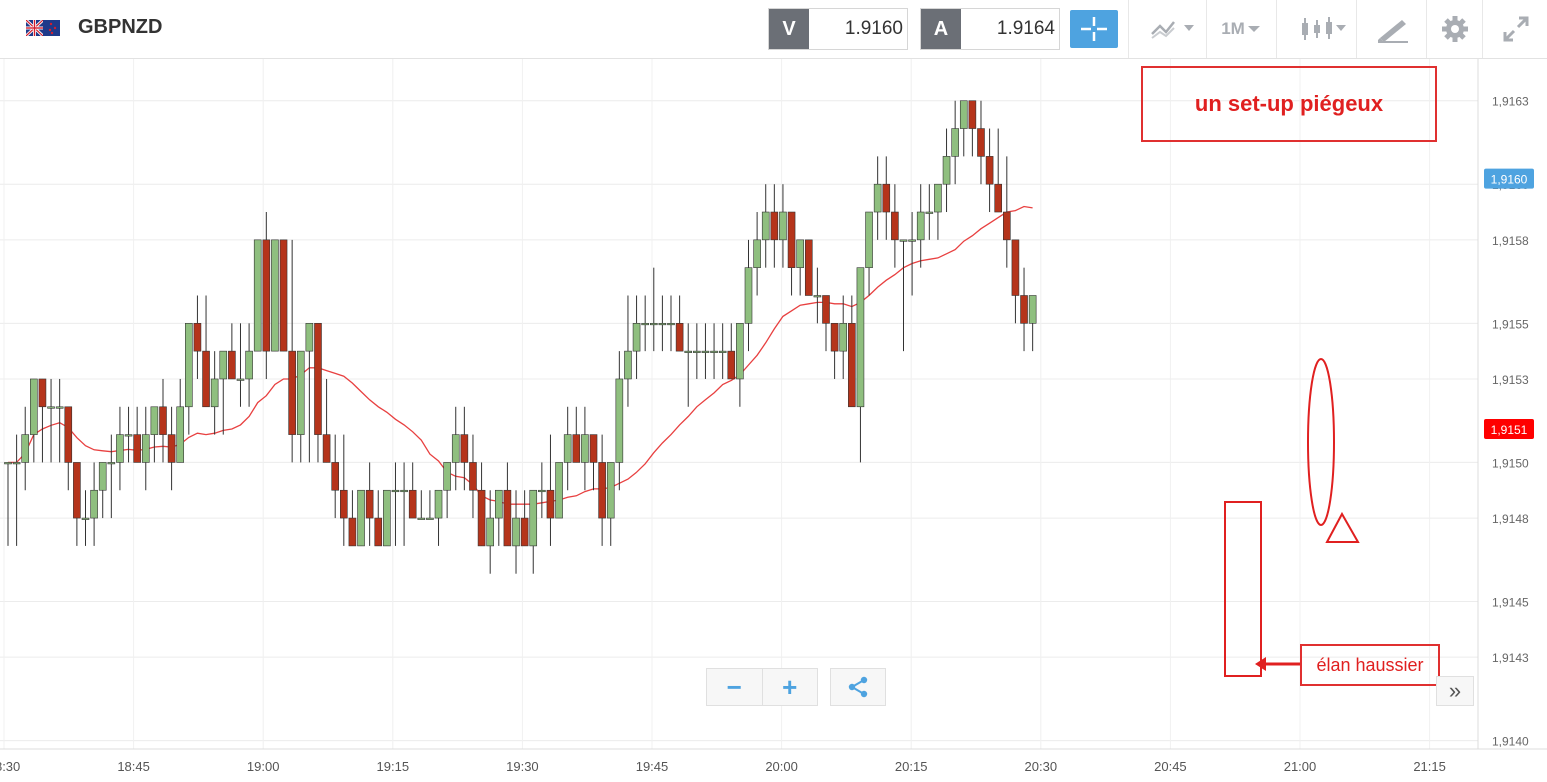 Image resolution: width=1547 pixels, height=782 pixels. What do you see at coordinates (522, 766) in the screenshot?
I see `x-tick-label: 19:30` at bounding box center [522, 766].